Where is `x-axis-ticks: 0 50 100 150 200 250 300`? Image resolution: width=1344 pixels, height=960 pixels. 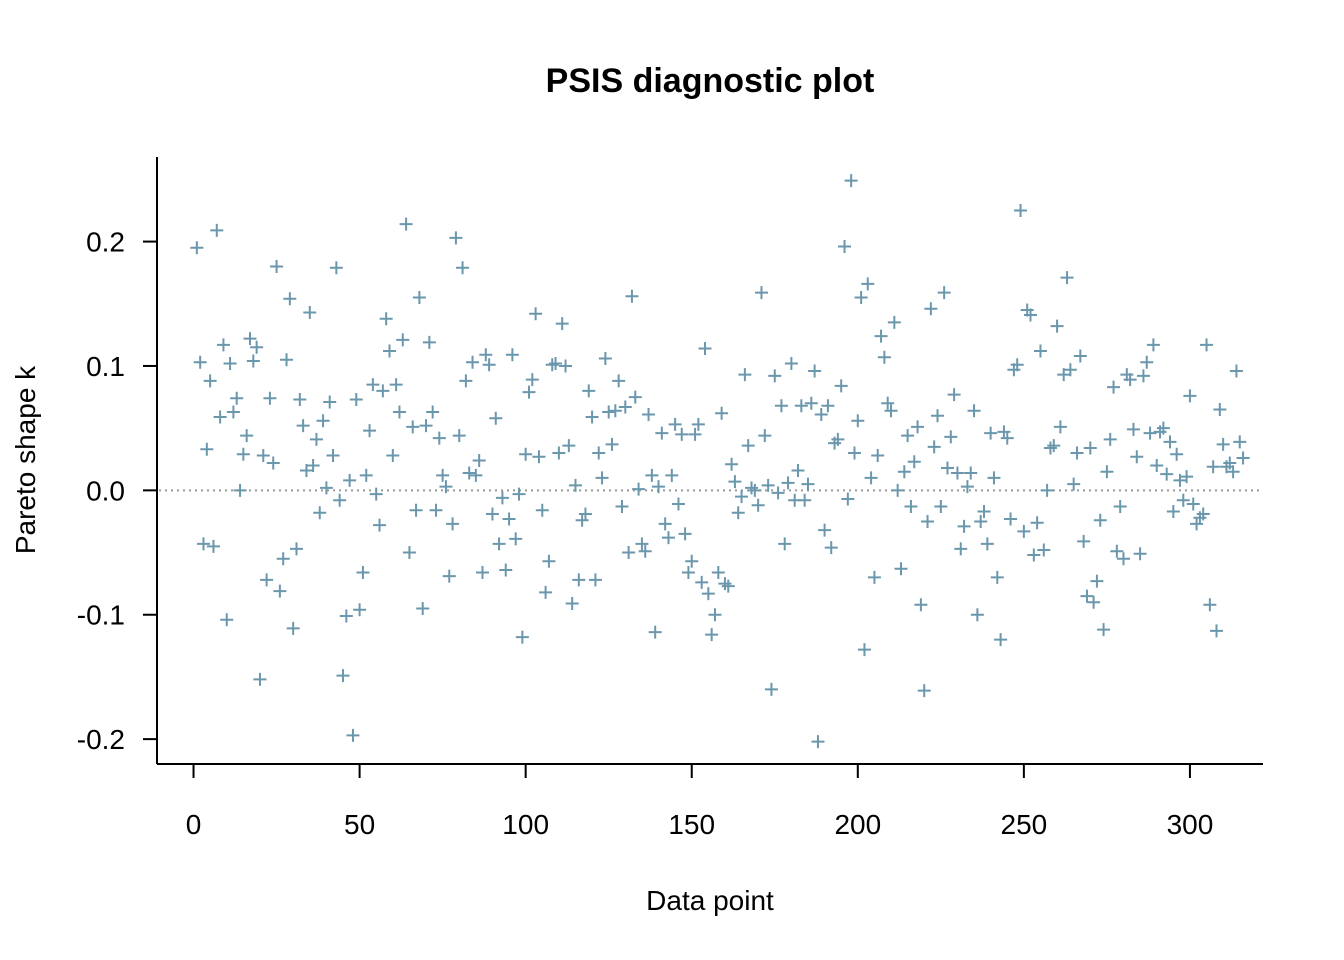
x-axis-ticks: 0 50 100 150 200 250 300 is located at coordinates (699, 802).